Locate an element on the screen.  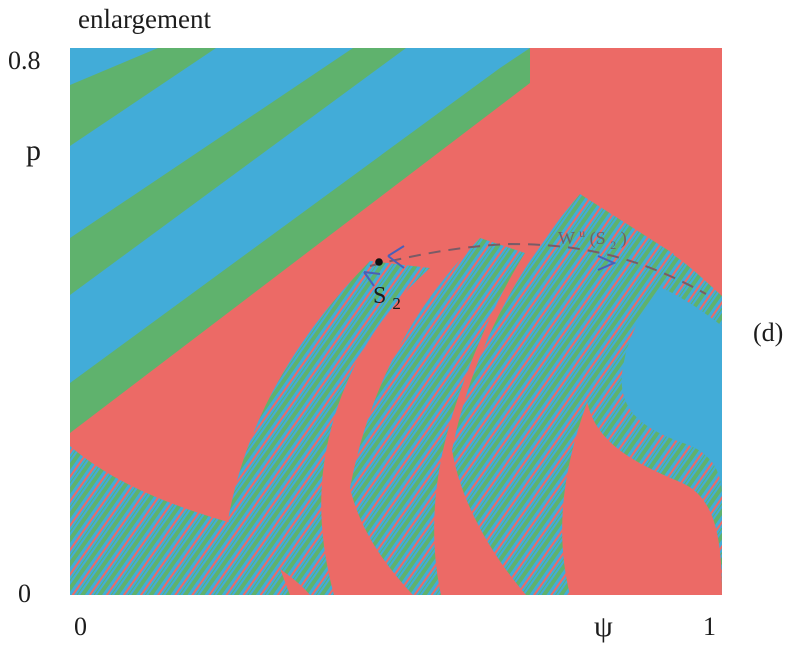
fixed-point-label: S 2 is located at coordinates (387, 298).